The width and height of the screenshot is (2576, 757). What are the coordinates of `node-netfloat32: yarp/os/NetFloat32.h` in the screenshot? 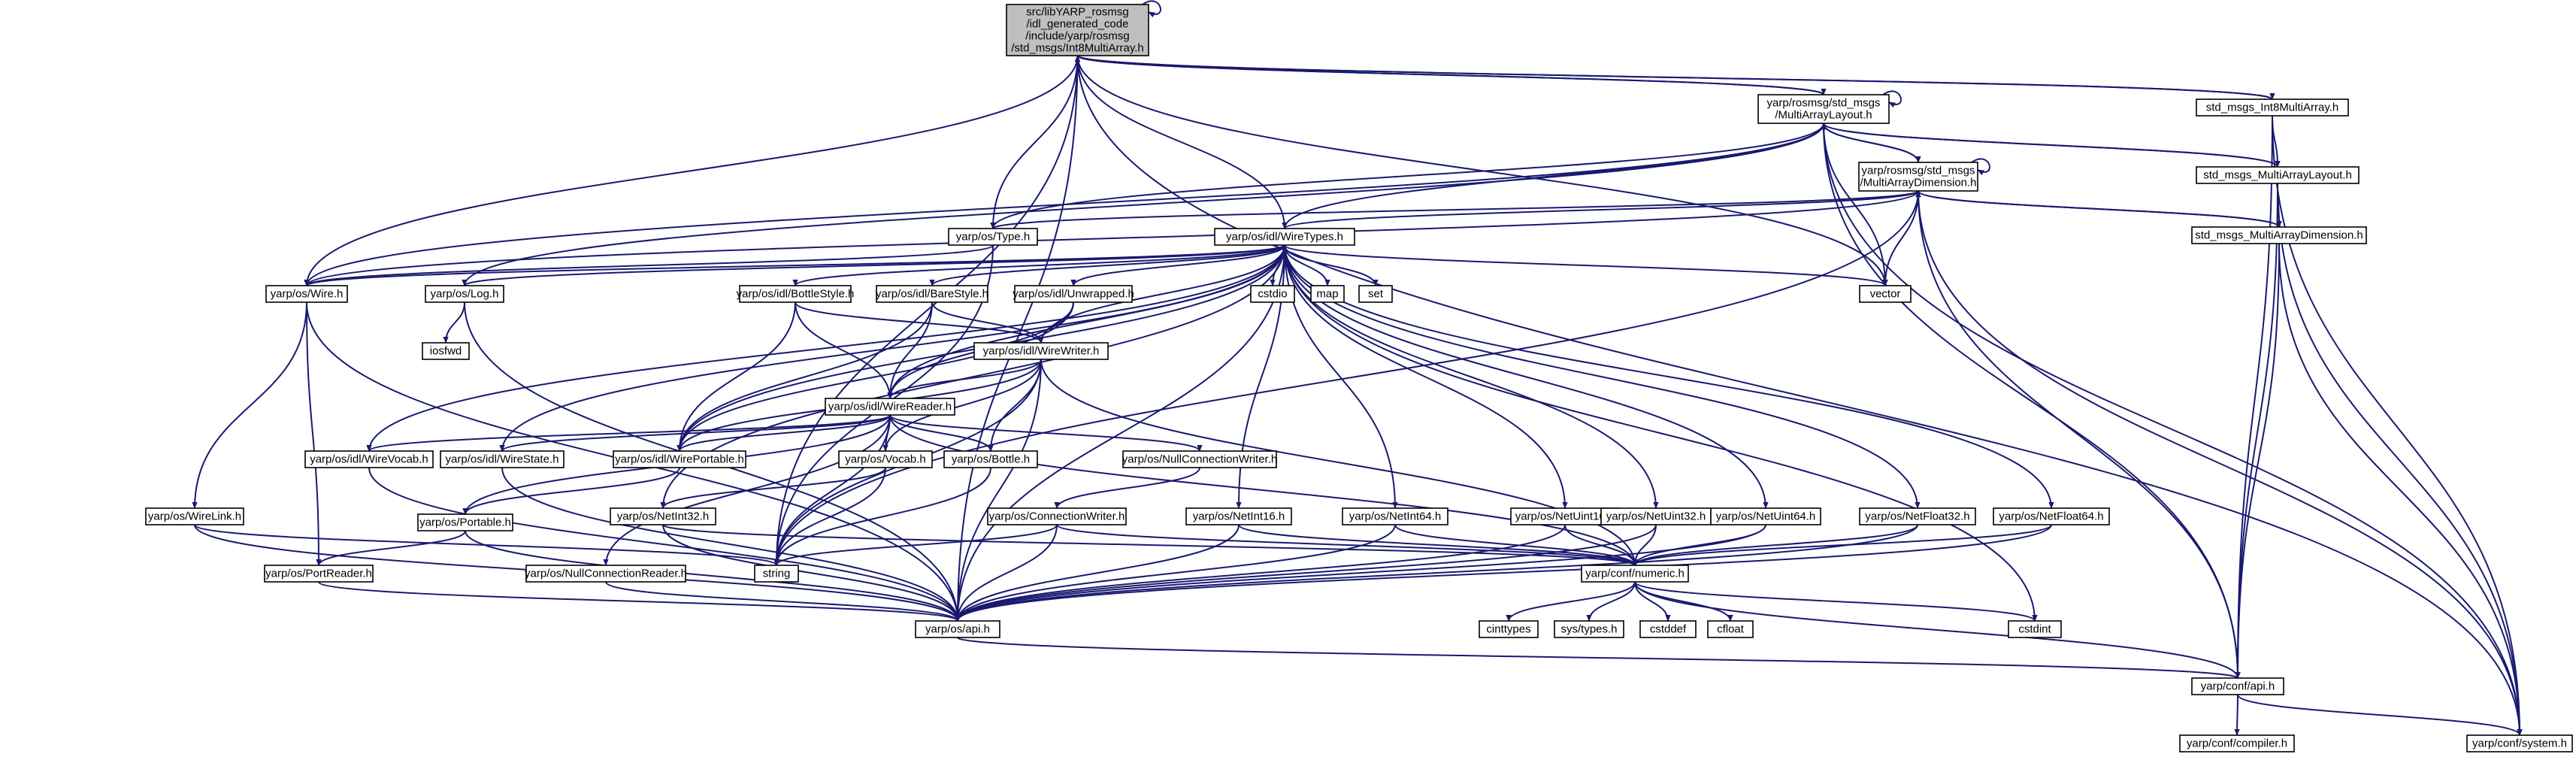 It's located at (1917, 516).